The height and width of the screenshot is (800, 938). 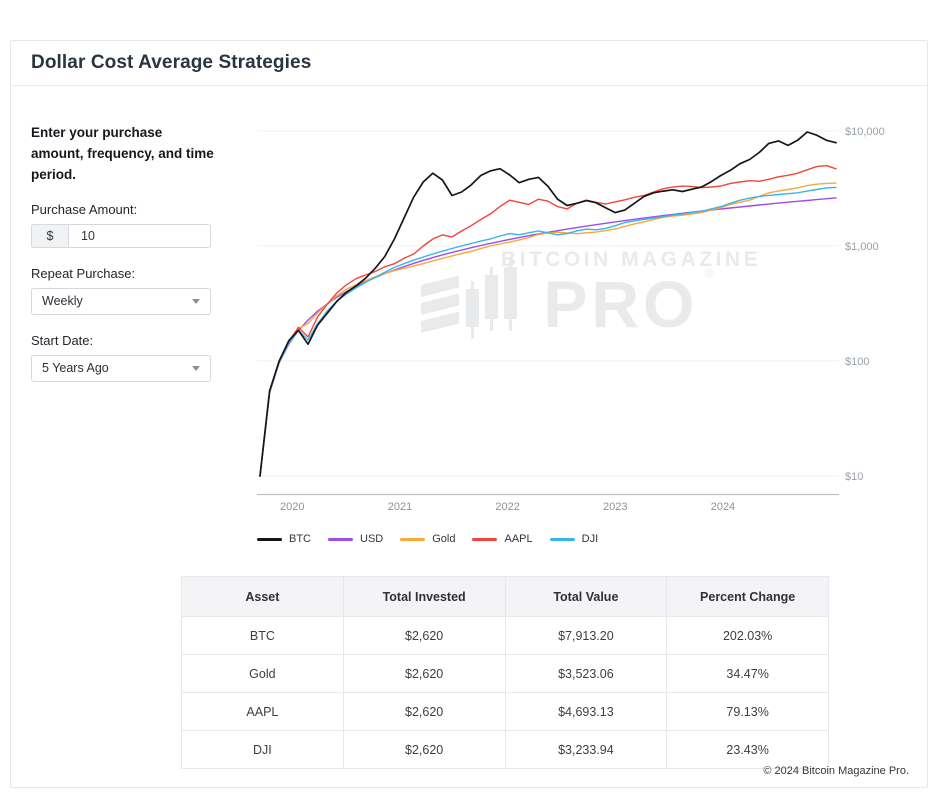 I want to click on legend-item-dji: DJI, so click(x=574, y=539).